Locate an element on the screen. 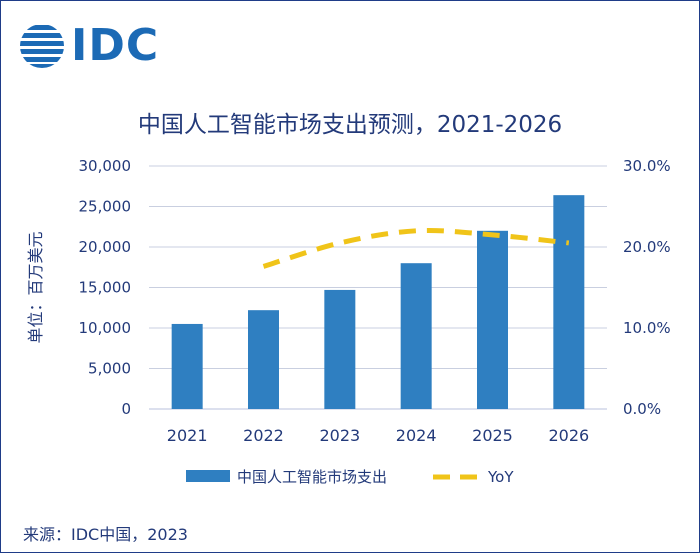  idc-globe-icon is located at coordinates (42, 46).